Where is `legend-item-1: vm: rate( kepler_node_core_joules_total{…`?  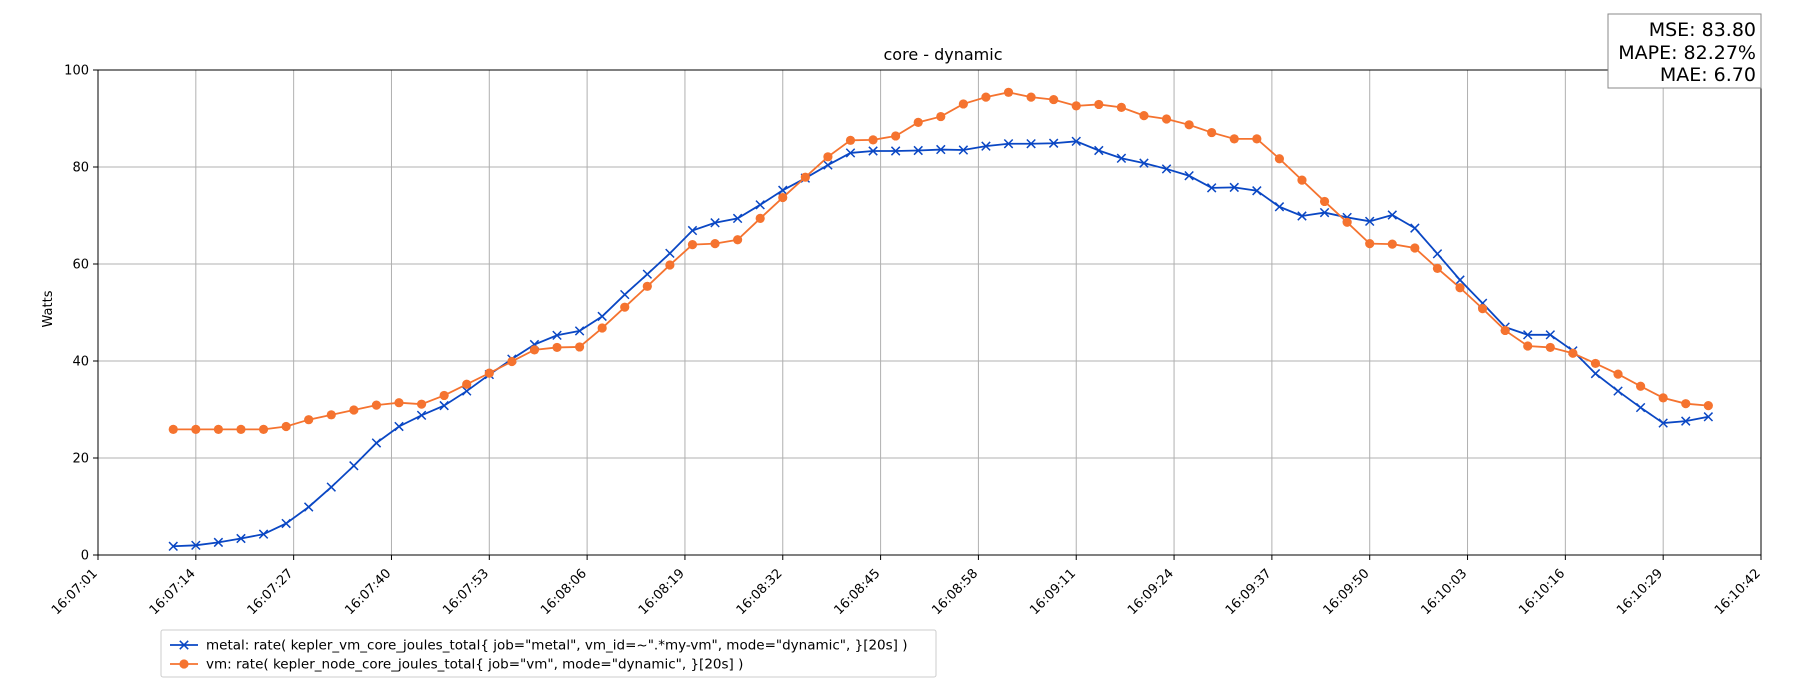
legend-item-1: vm: rate( kepler_node_core_joules_total{… is located at coordinates (456, 665).